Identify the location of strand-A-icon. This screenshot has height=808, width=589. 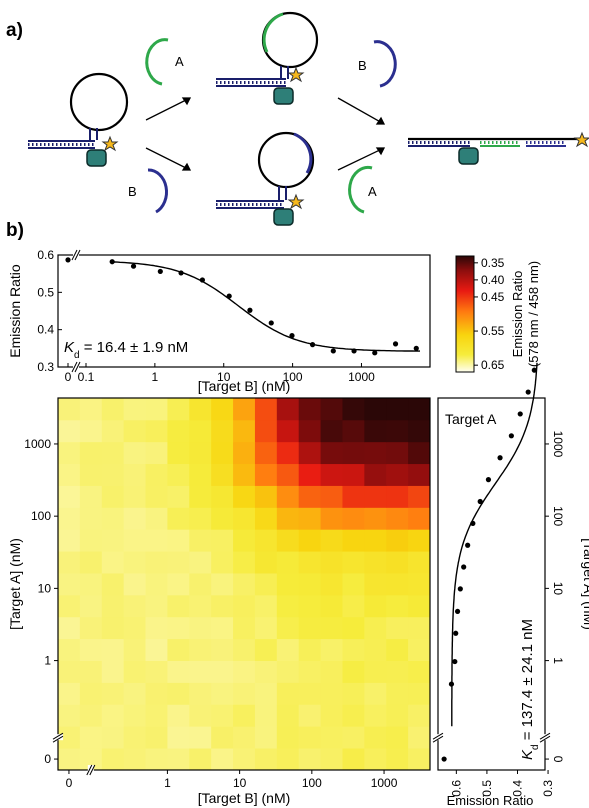
(157, 62).